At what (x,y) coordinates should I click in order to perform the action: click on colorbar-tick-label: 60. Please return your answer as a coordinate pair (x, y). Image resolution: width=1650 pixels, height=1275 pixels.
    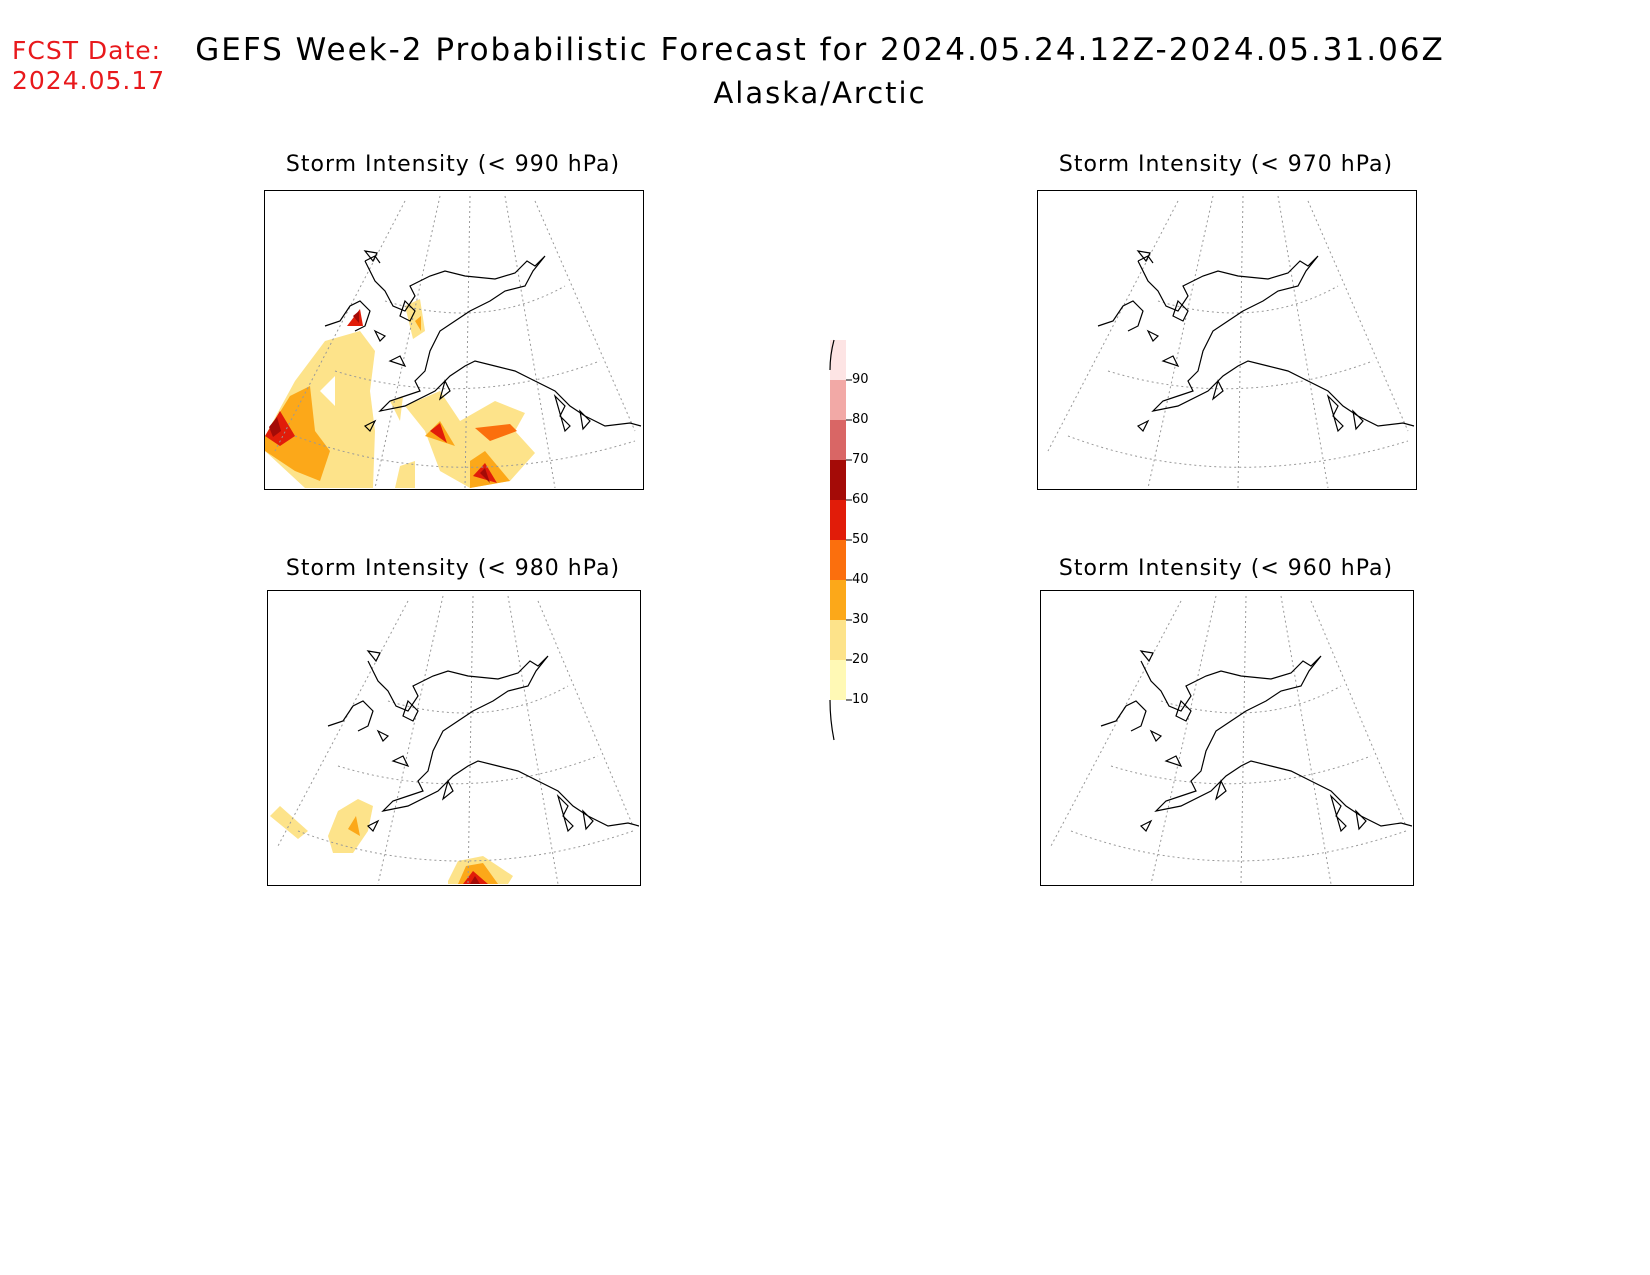
    Looking at the image, I should click on (860, 499).